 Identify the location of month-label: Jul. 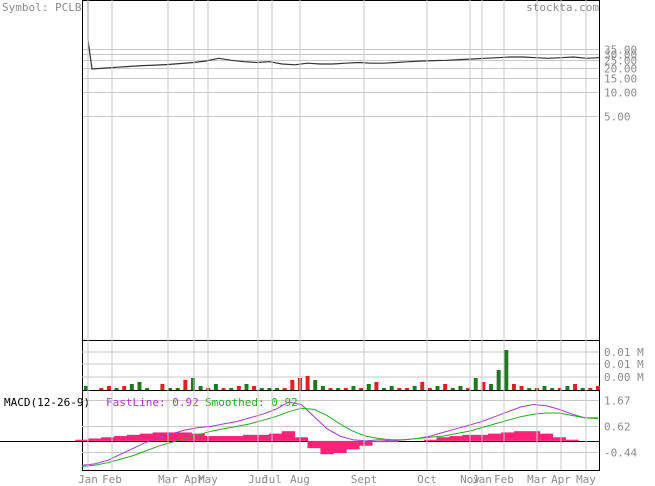
(272, 479).